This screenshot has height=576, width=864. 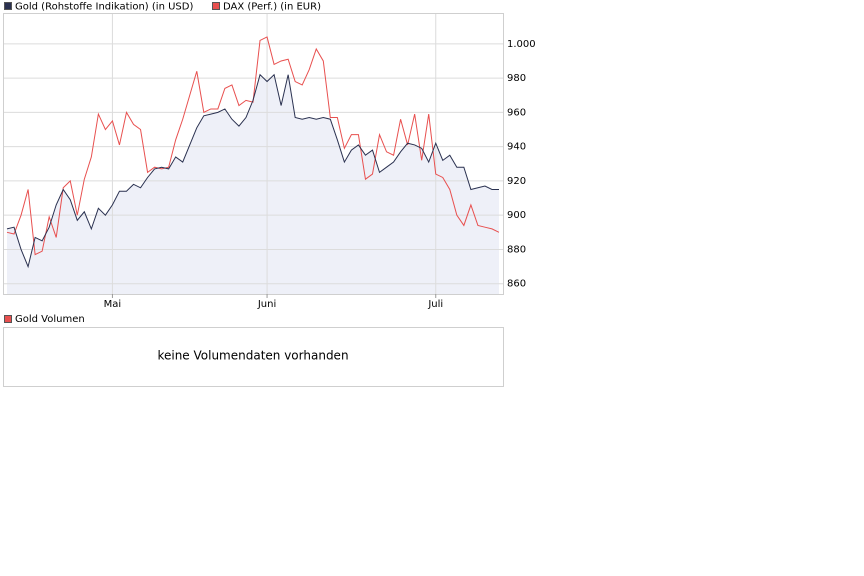 What do you see at coordinates (104, 7) in the screenshot?
I see `legend-label: Gold (Rohstoffe Indikation) (in USD)` at bounding box center [104, 7].